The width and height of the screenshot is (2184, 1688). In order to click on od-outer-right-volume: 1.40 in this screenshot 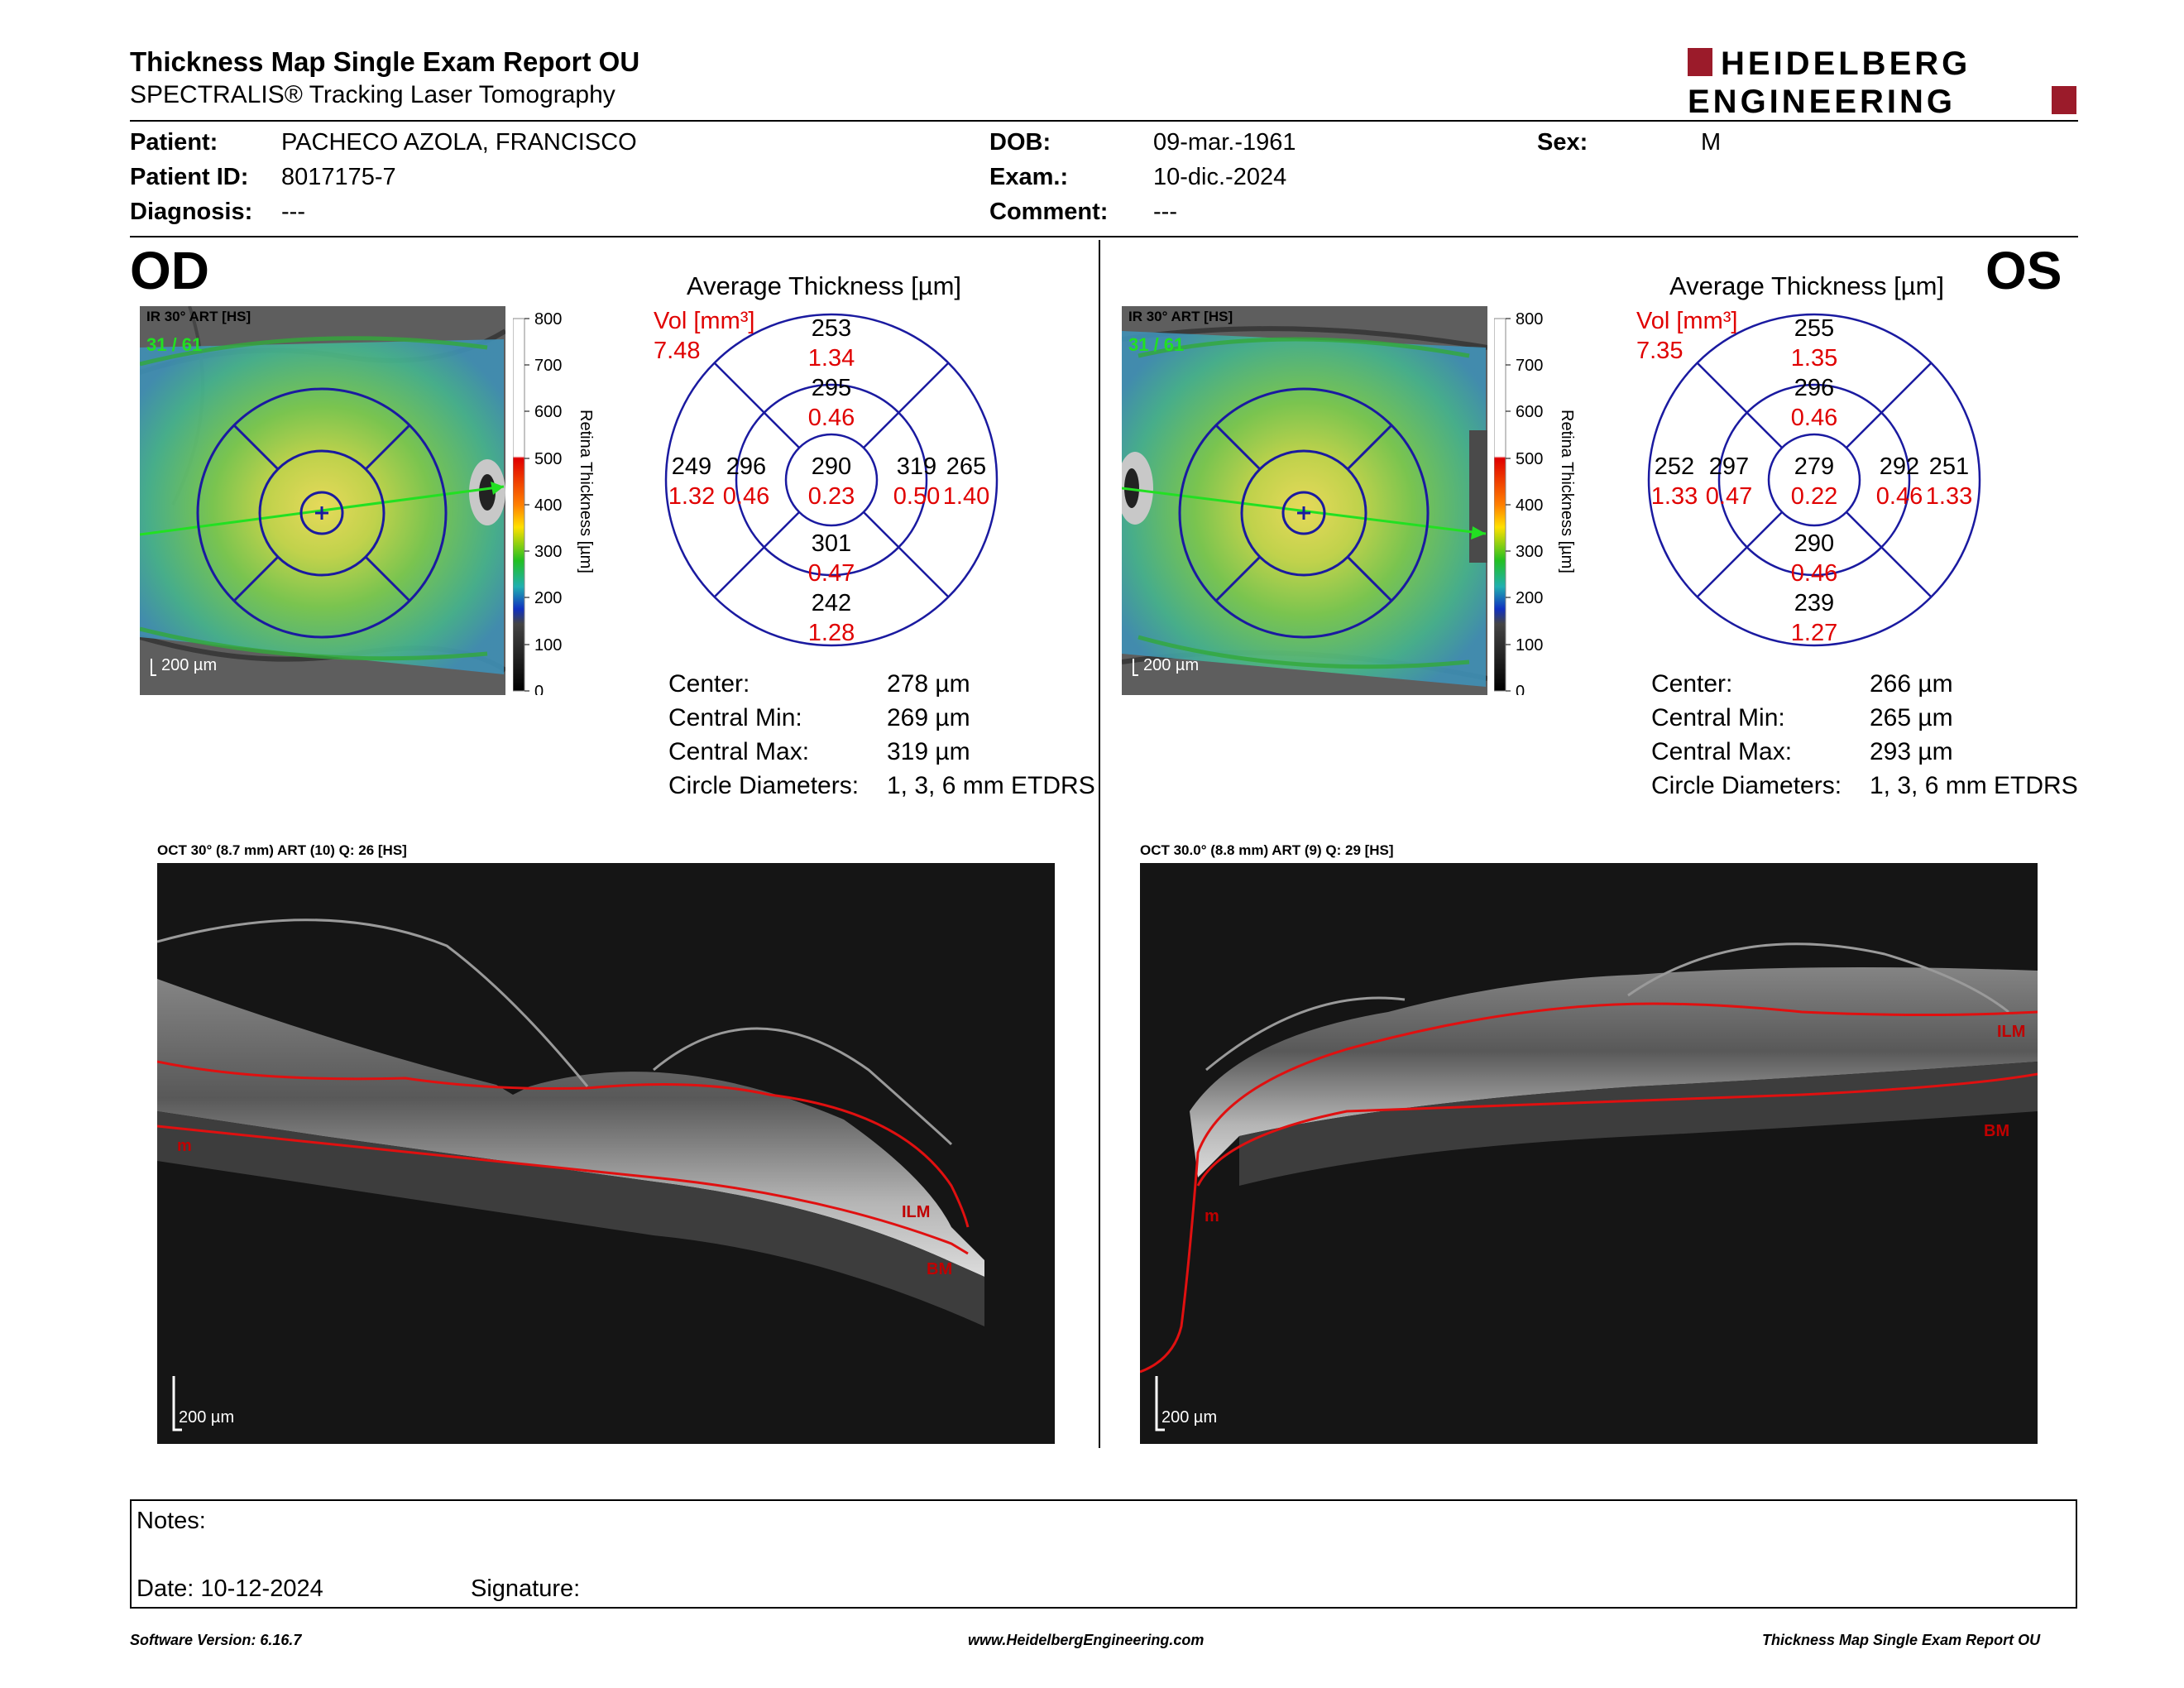, I will do `click(966, 496)`.